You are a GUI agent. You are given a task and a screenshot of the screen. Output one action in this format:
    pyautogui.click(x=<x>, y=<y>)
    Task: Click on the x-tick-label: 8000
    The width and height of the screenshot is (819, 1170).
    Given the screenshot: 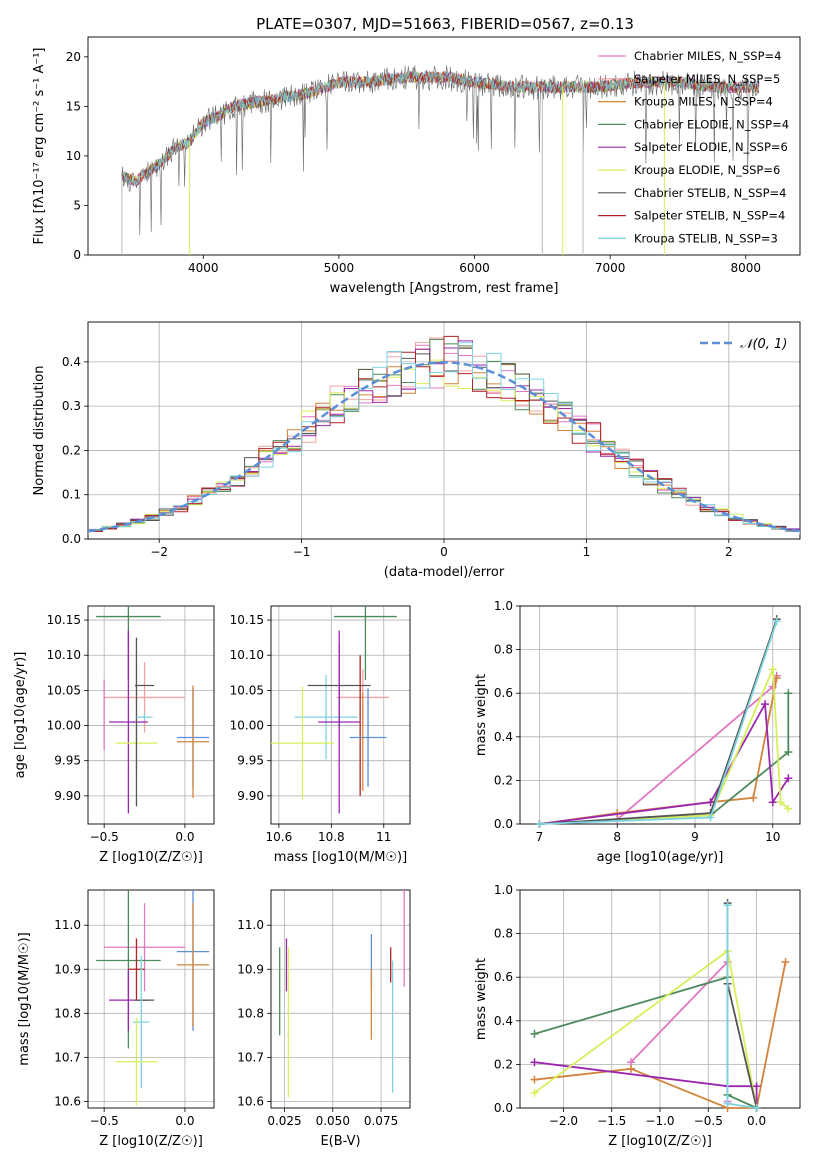 What is the action you would take?
    pyautogui.click(x=745, y=268)
    